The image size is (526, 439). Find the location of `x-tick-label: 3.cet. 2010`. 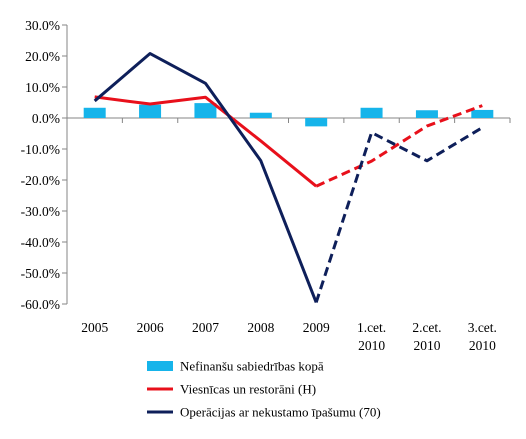

x-tick-label: 3.cet. 2010 is located at coordinates (482, 336).